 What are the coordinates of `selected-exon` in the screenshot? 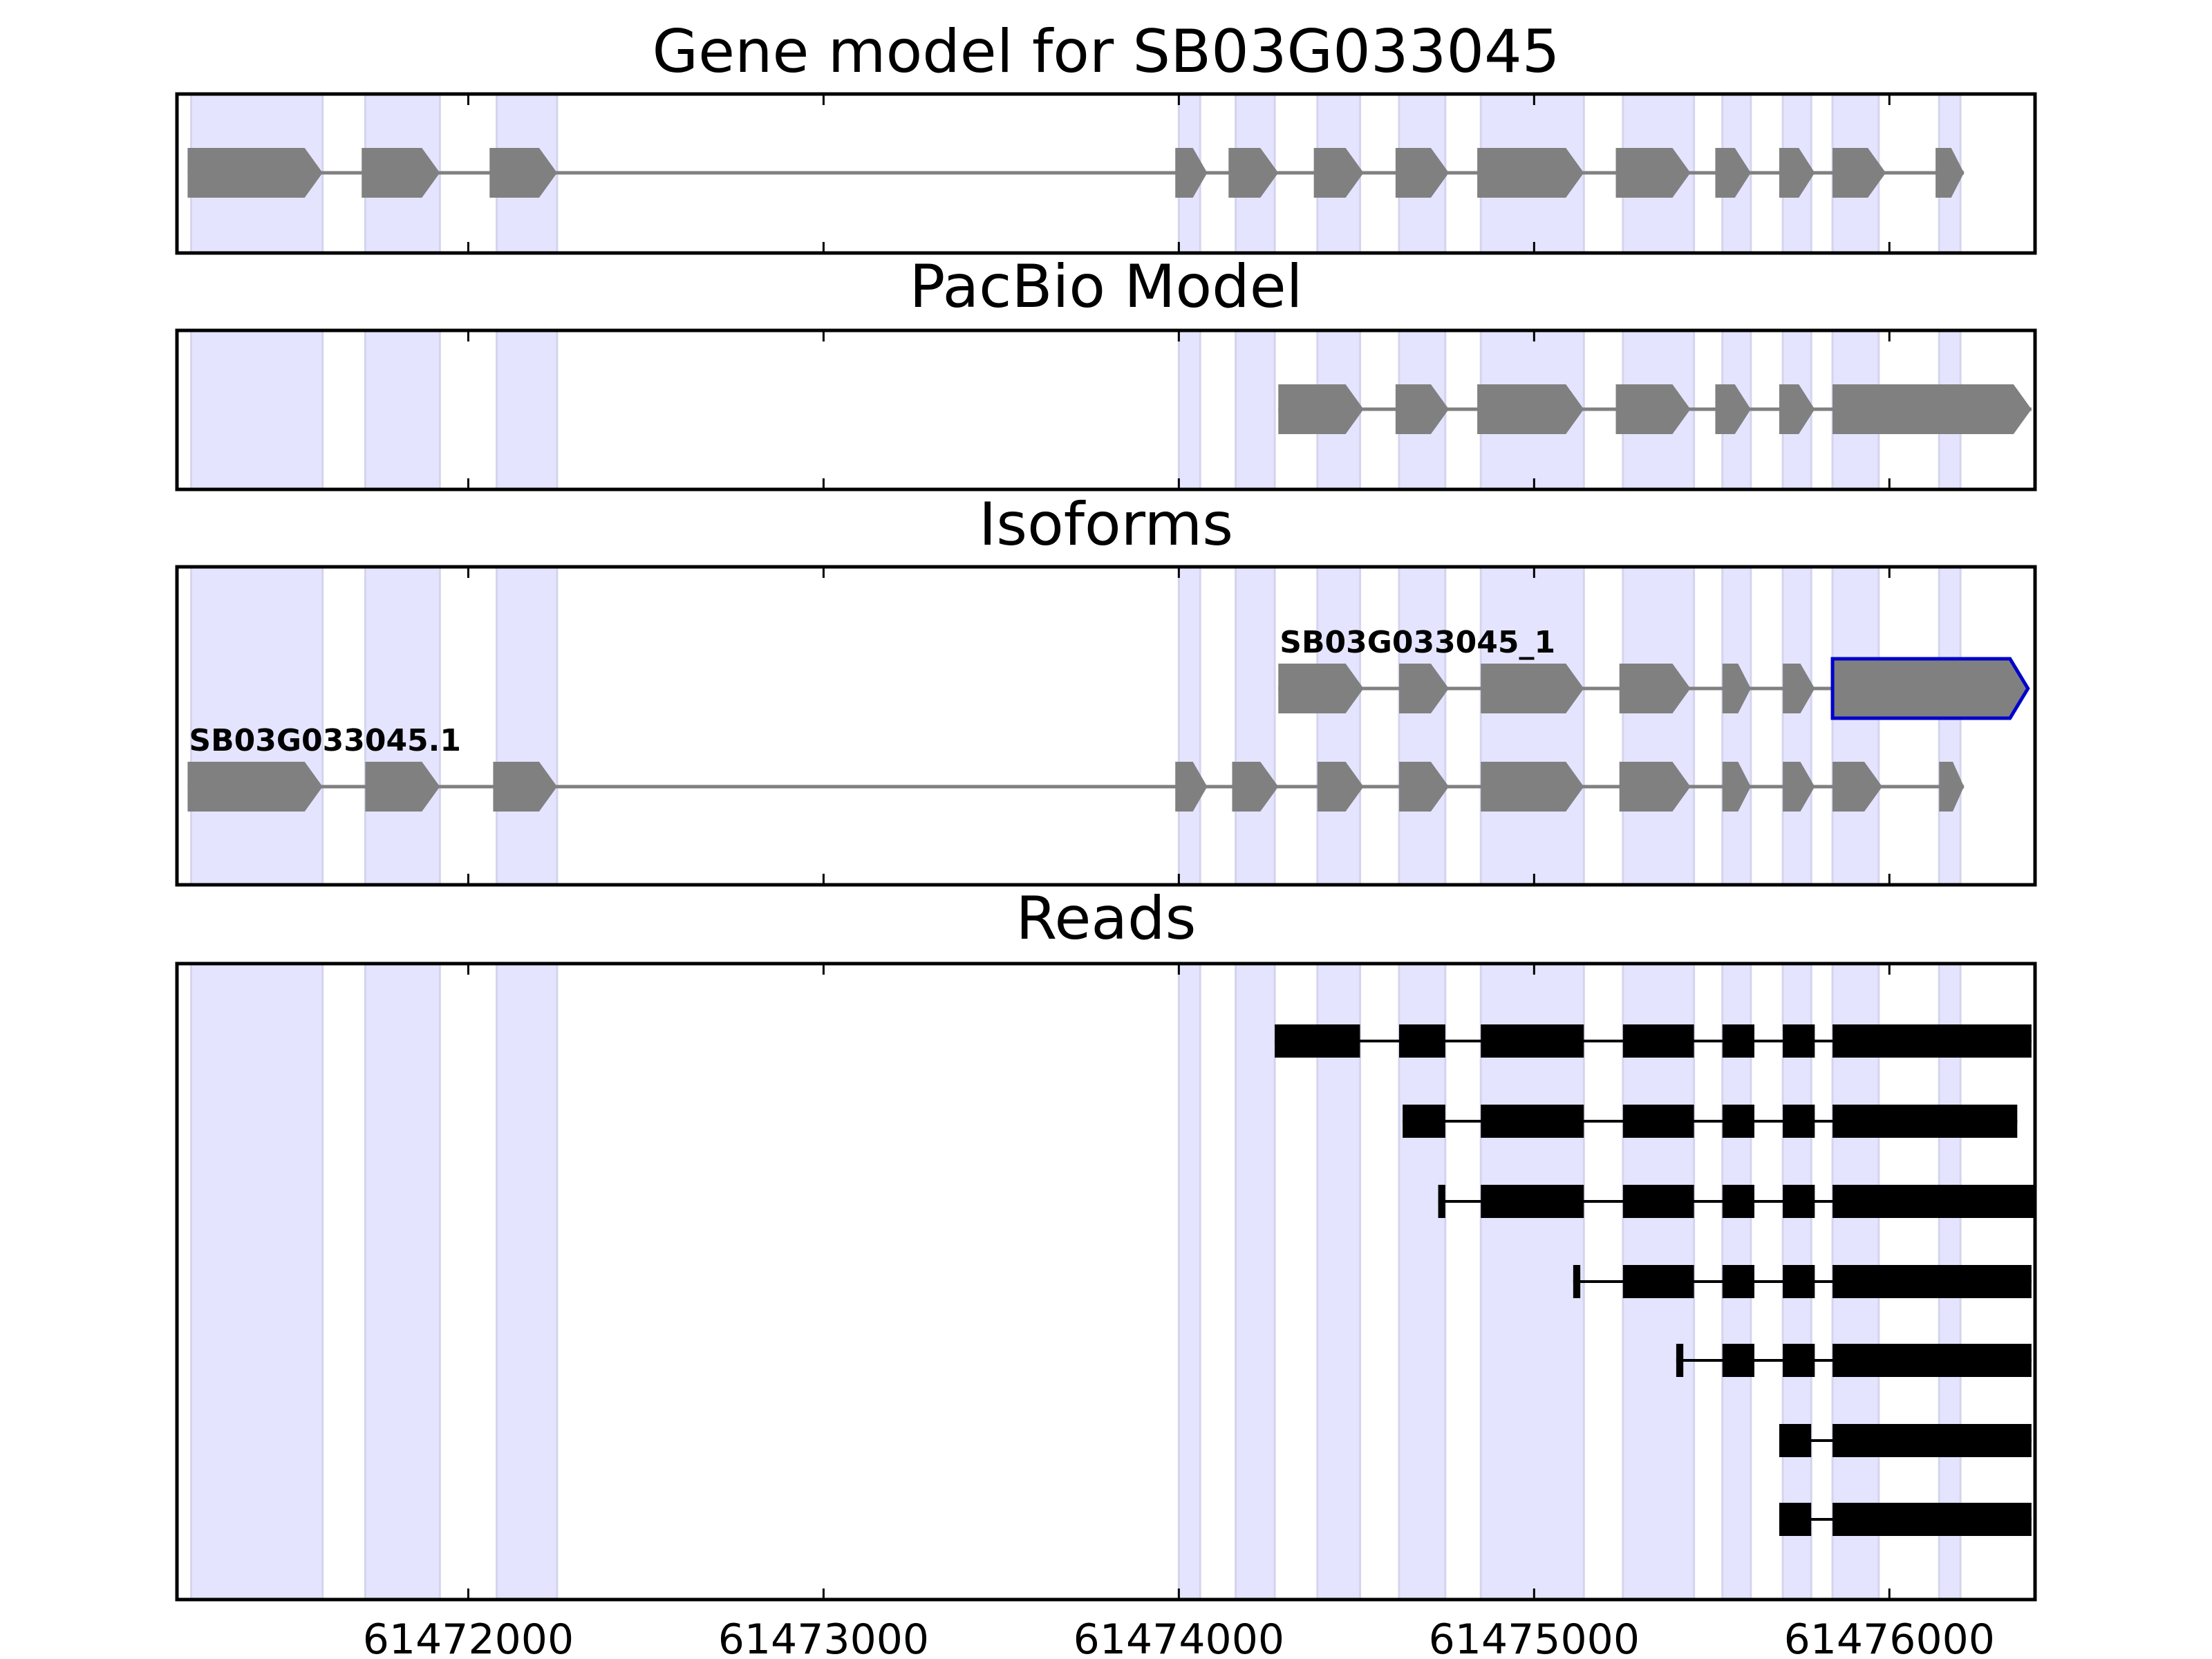 It's located at (1930, 688).